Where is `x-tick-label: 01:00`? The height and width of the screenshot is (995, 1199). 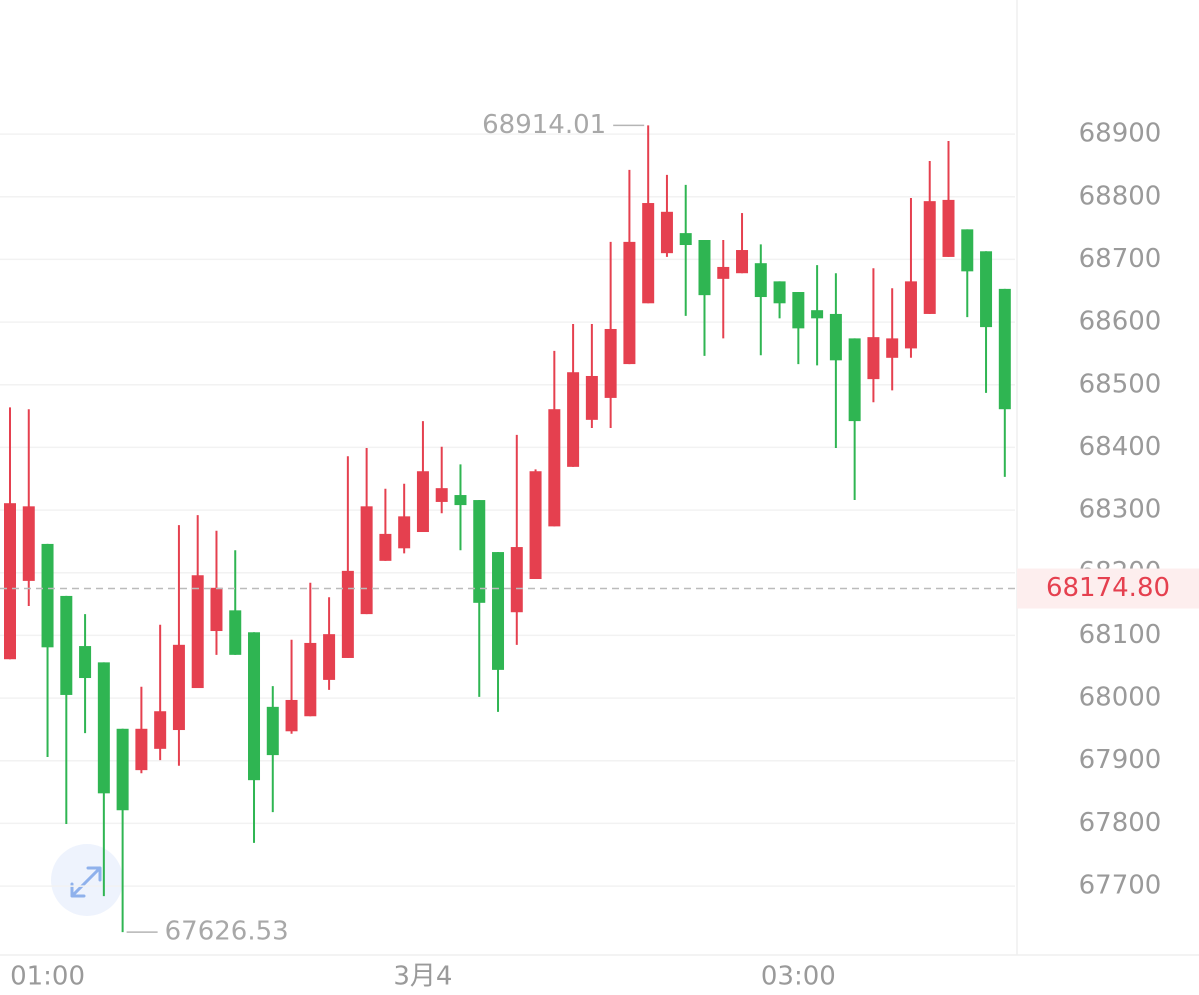 x-tick-label: 01:00 is located at coordinates (47, 977).